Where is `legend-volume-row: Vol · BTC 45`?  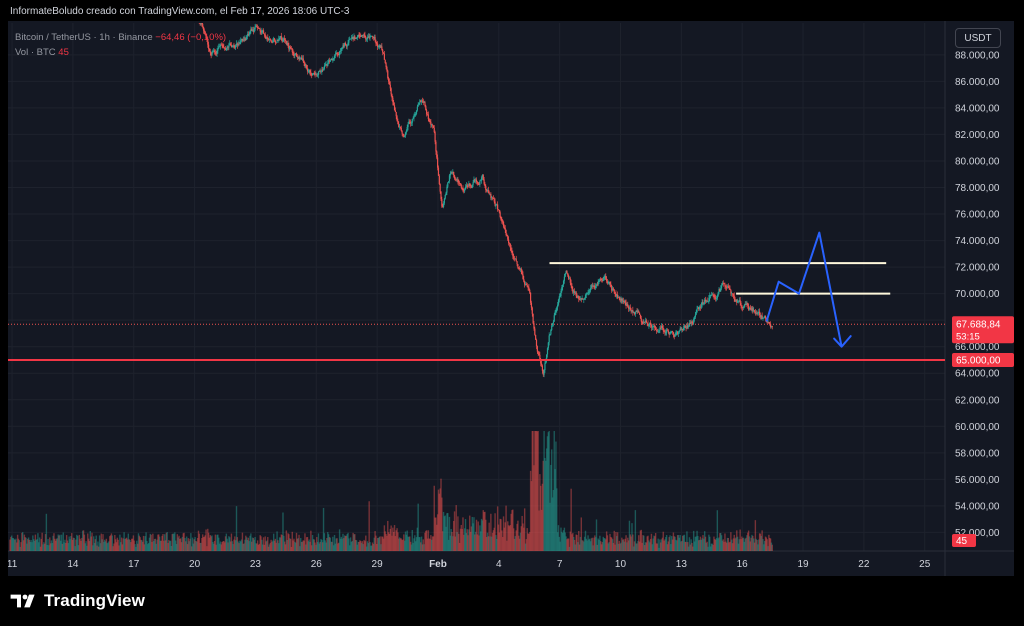
legend-volume-row: Vol · BTC 45 is located at coordinates (120, 52).